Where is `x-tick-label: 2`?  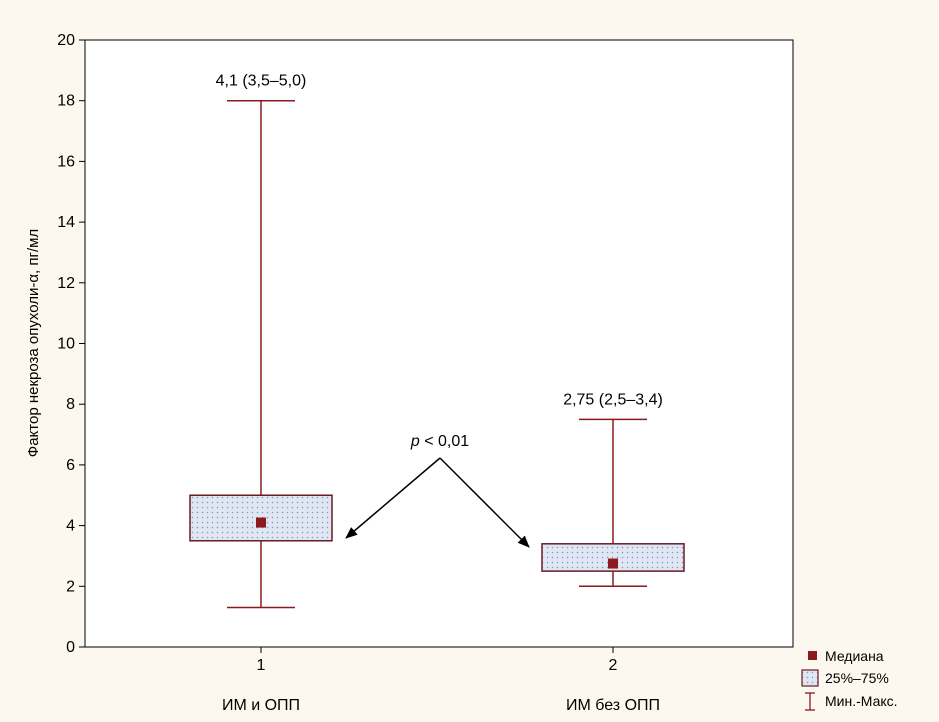 x-tick-label: 2 is located at coordinates (613, 665).